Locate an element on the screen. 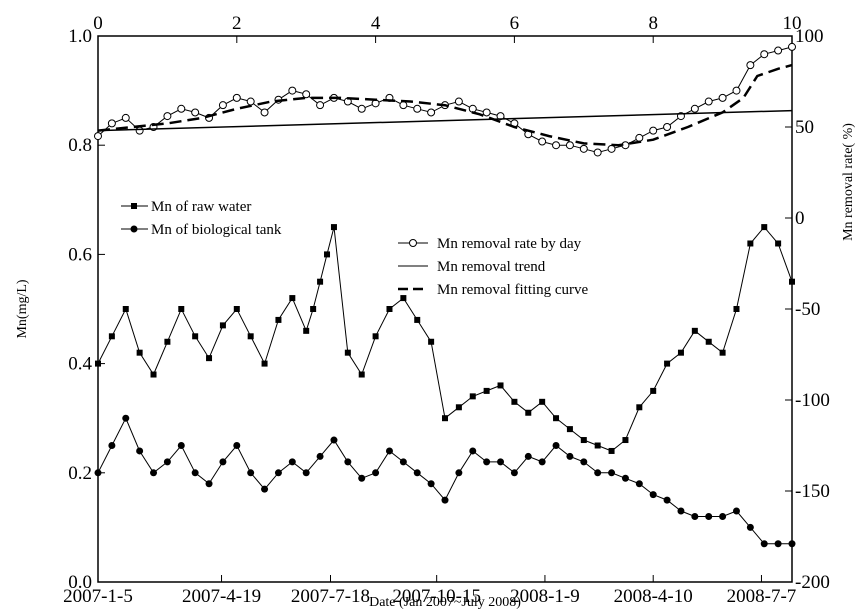  top-tick-label: 8 is located at coordinates (653, 23).